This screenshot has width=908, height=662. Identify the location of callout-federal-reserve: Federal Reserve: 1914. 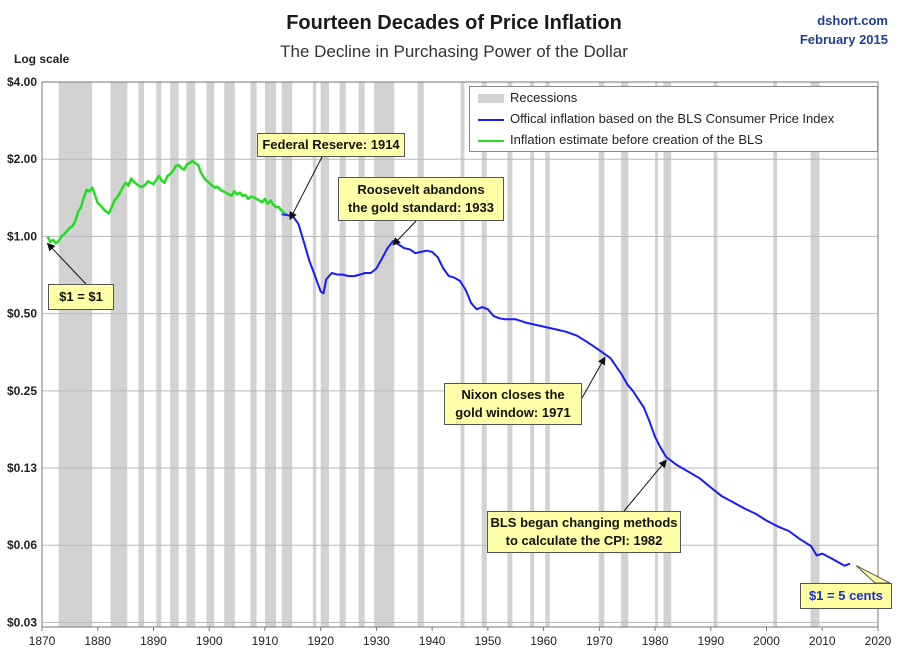
(331, 145).